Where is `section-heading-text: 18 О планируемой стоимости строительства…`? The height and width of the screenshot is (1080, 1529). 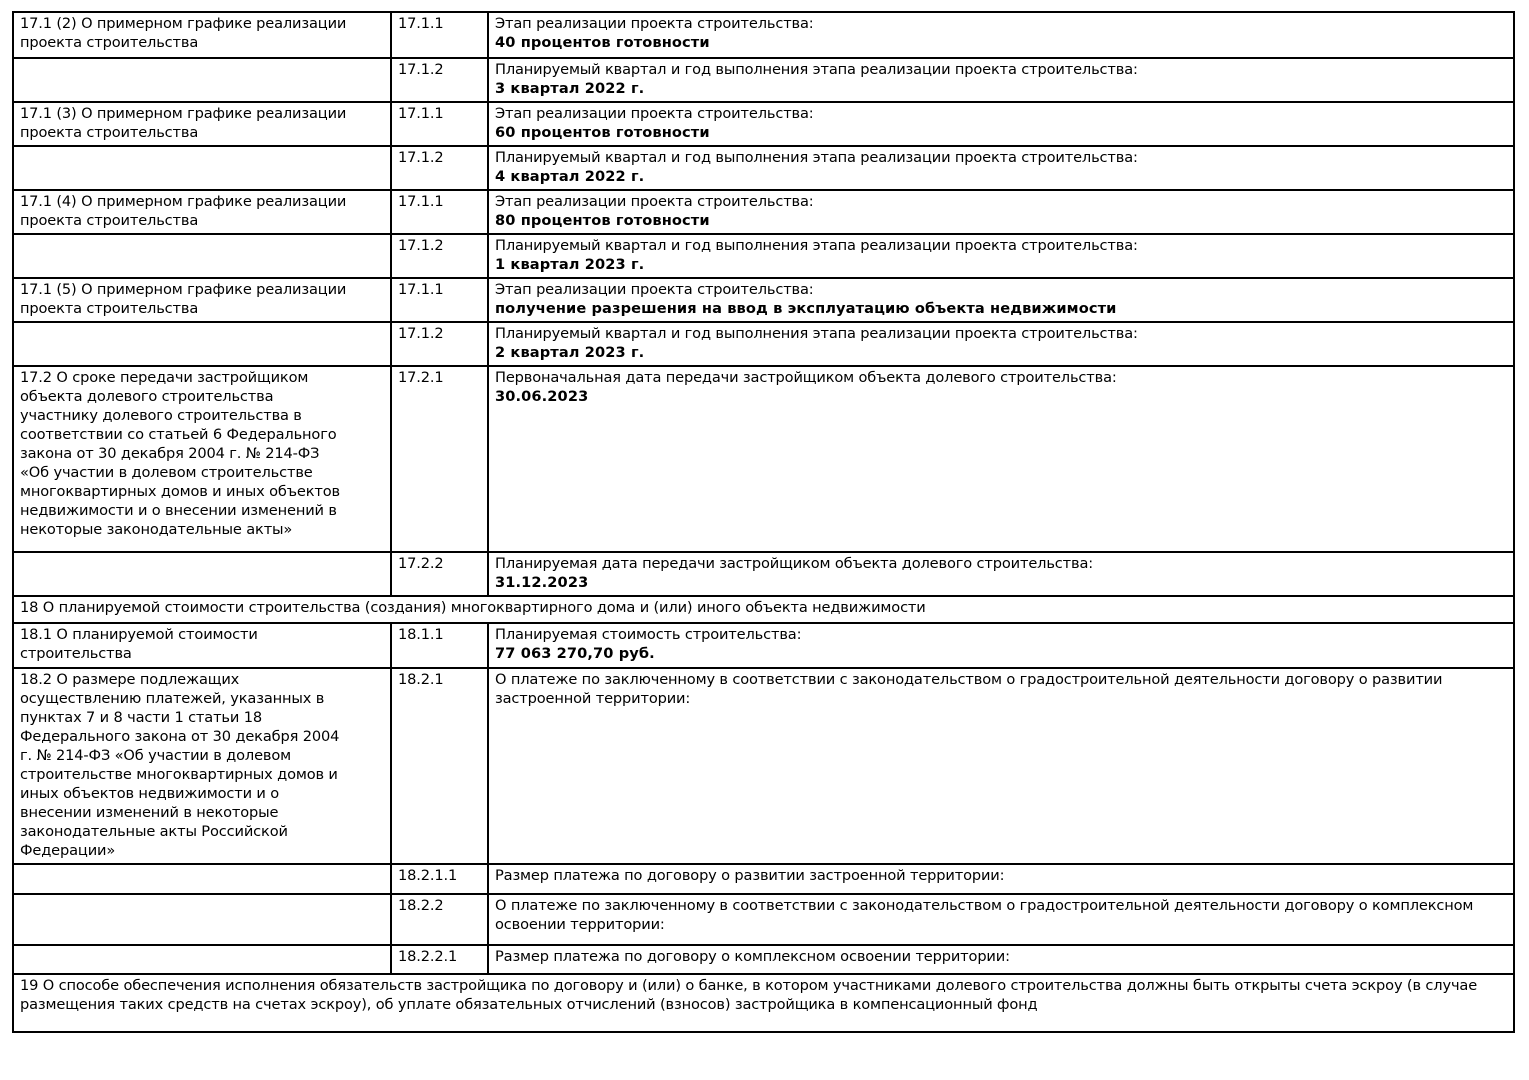
section-heading-text: 18 О планируемой стоимости строительства… is located at coordinates (473, 607).